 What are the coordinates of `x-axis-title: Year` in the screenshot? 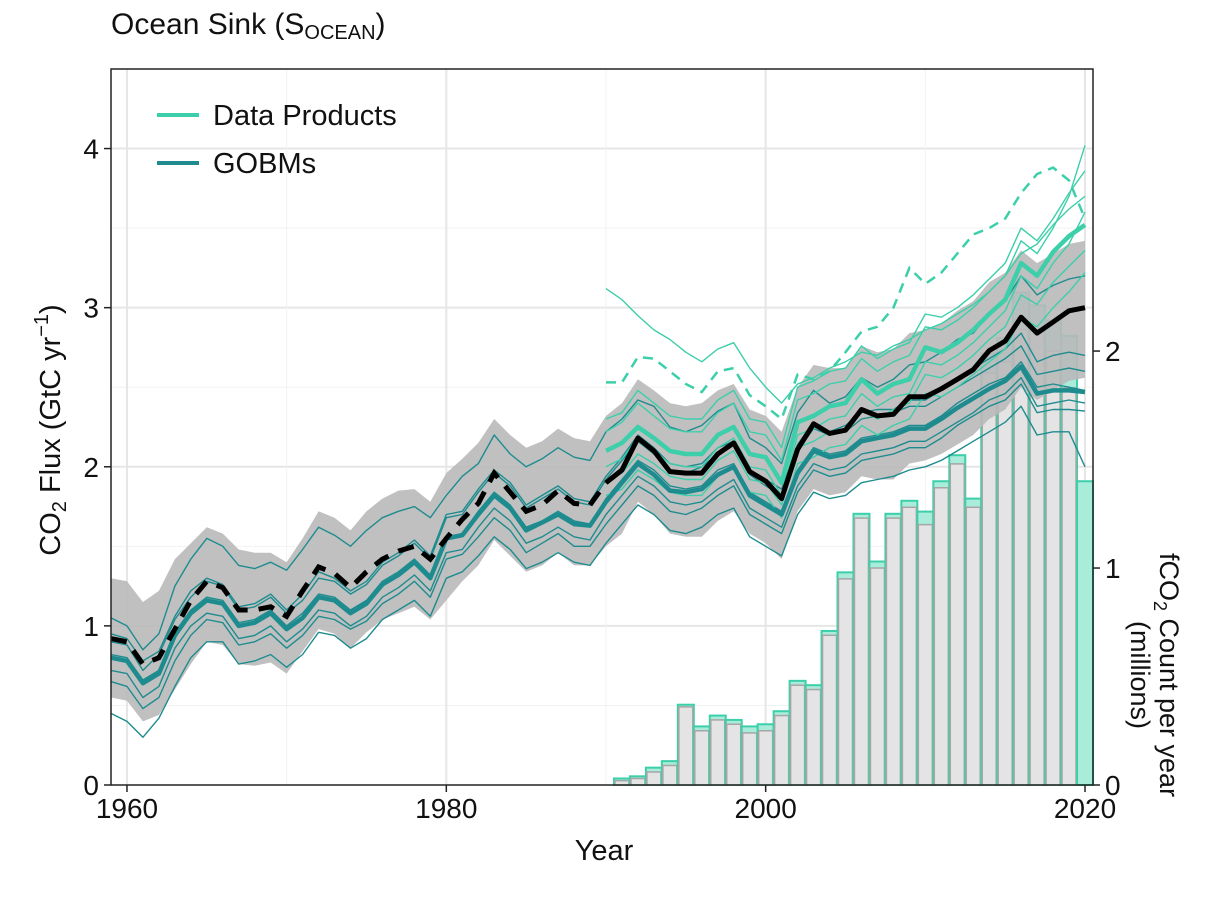 It's located at (604, 851).